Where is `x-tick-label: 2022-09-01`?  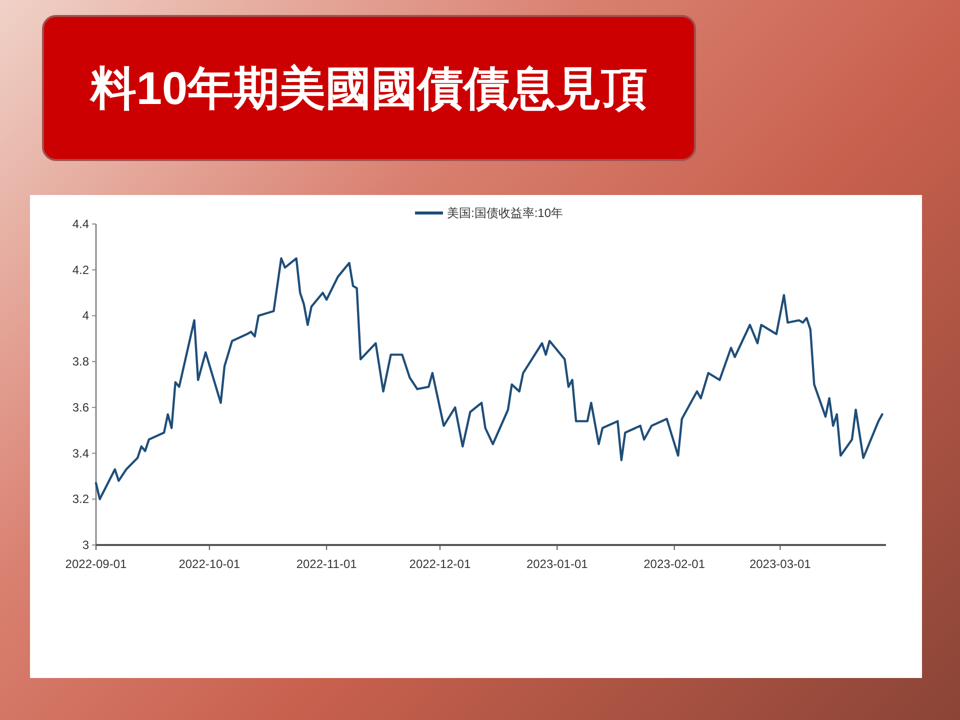
x-tick-label: 2022-09-01 is located at coordinates (96, 564).